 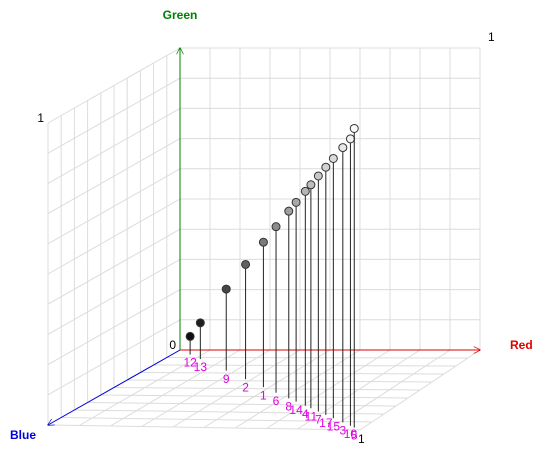 I want to click on point-label: 1, so click(x=263, y=395).